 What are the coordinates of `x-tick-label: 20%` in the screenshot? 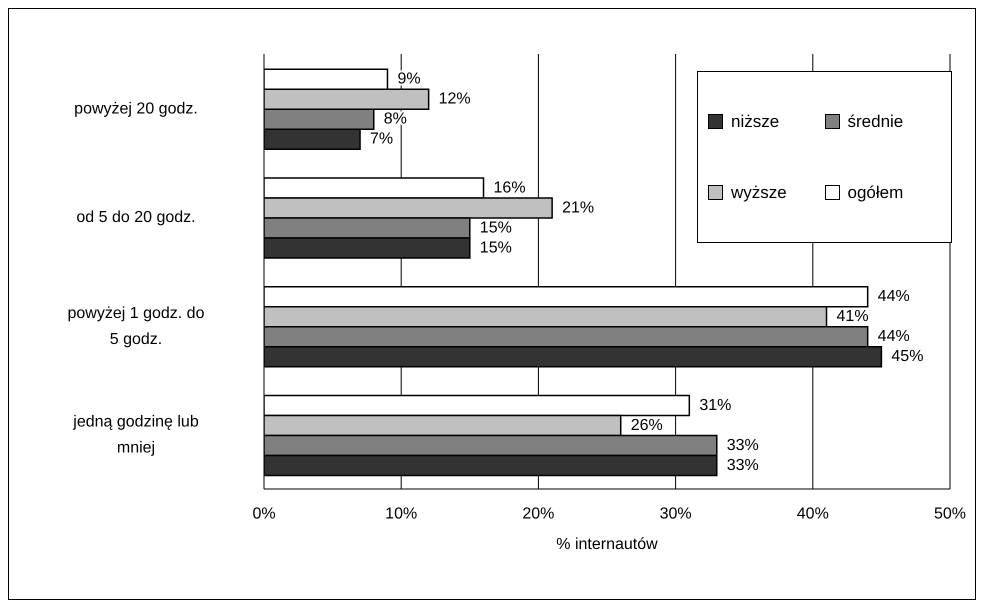 It's located at (538, 513).